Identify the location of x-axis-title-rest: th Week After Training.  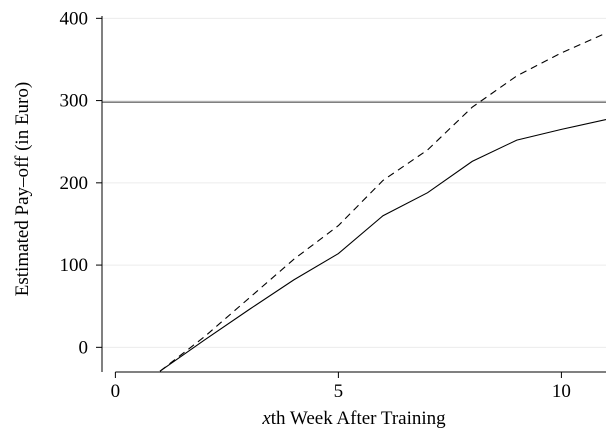
(358, 418).